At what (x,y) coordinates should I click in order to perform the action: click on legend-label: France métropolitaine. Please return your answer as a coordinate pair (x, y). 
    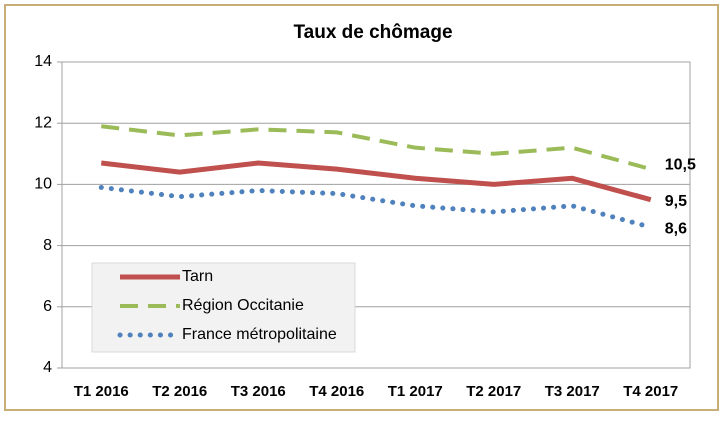
    Looking at the image, I should click on (259, 334).